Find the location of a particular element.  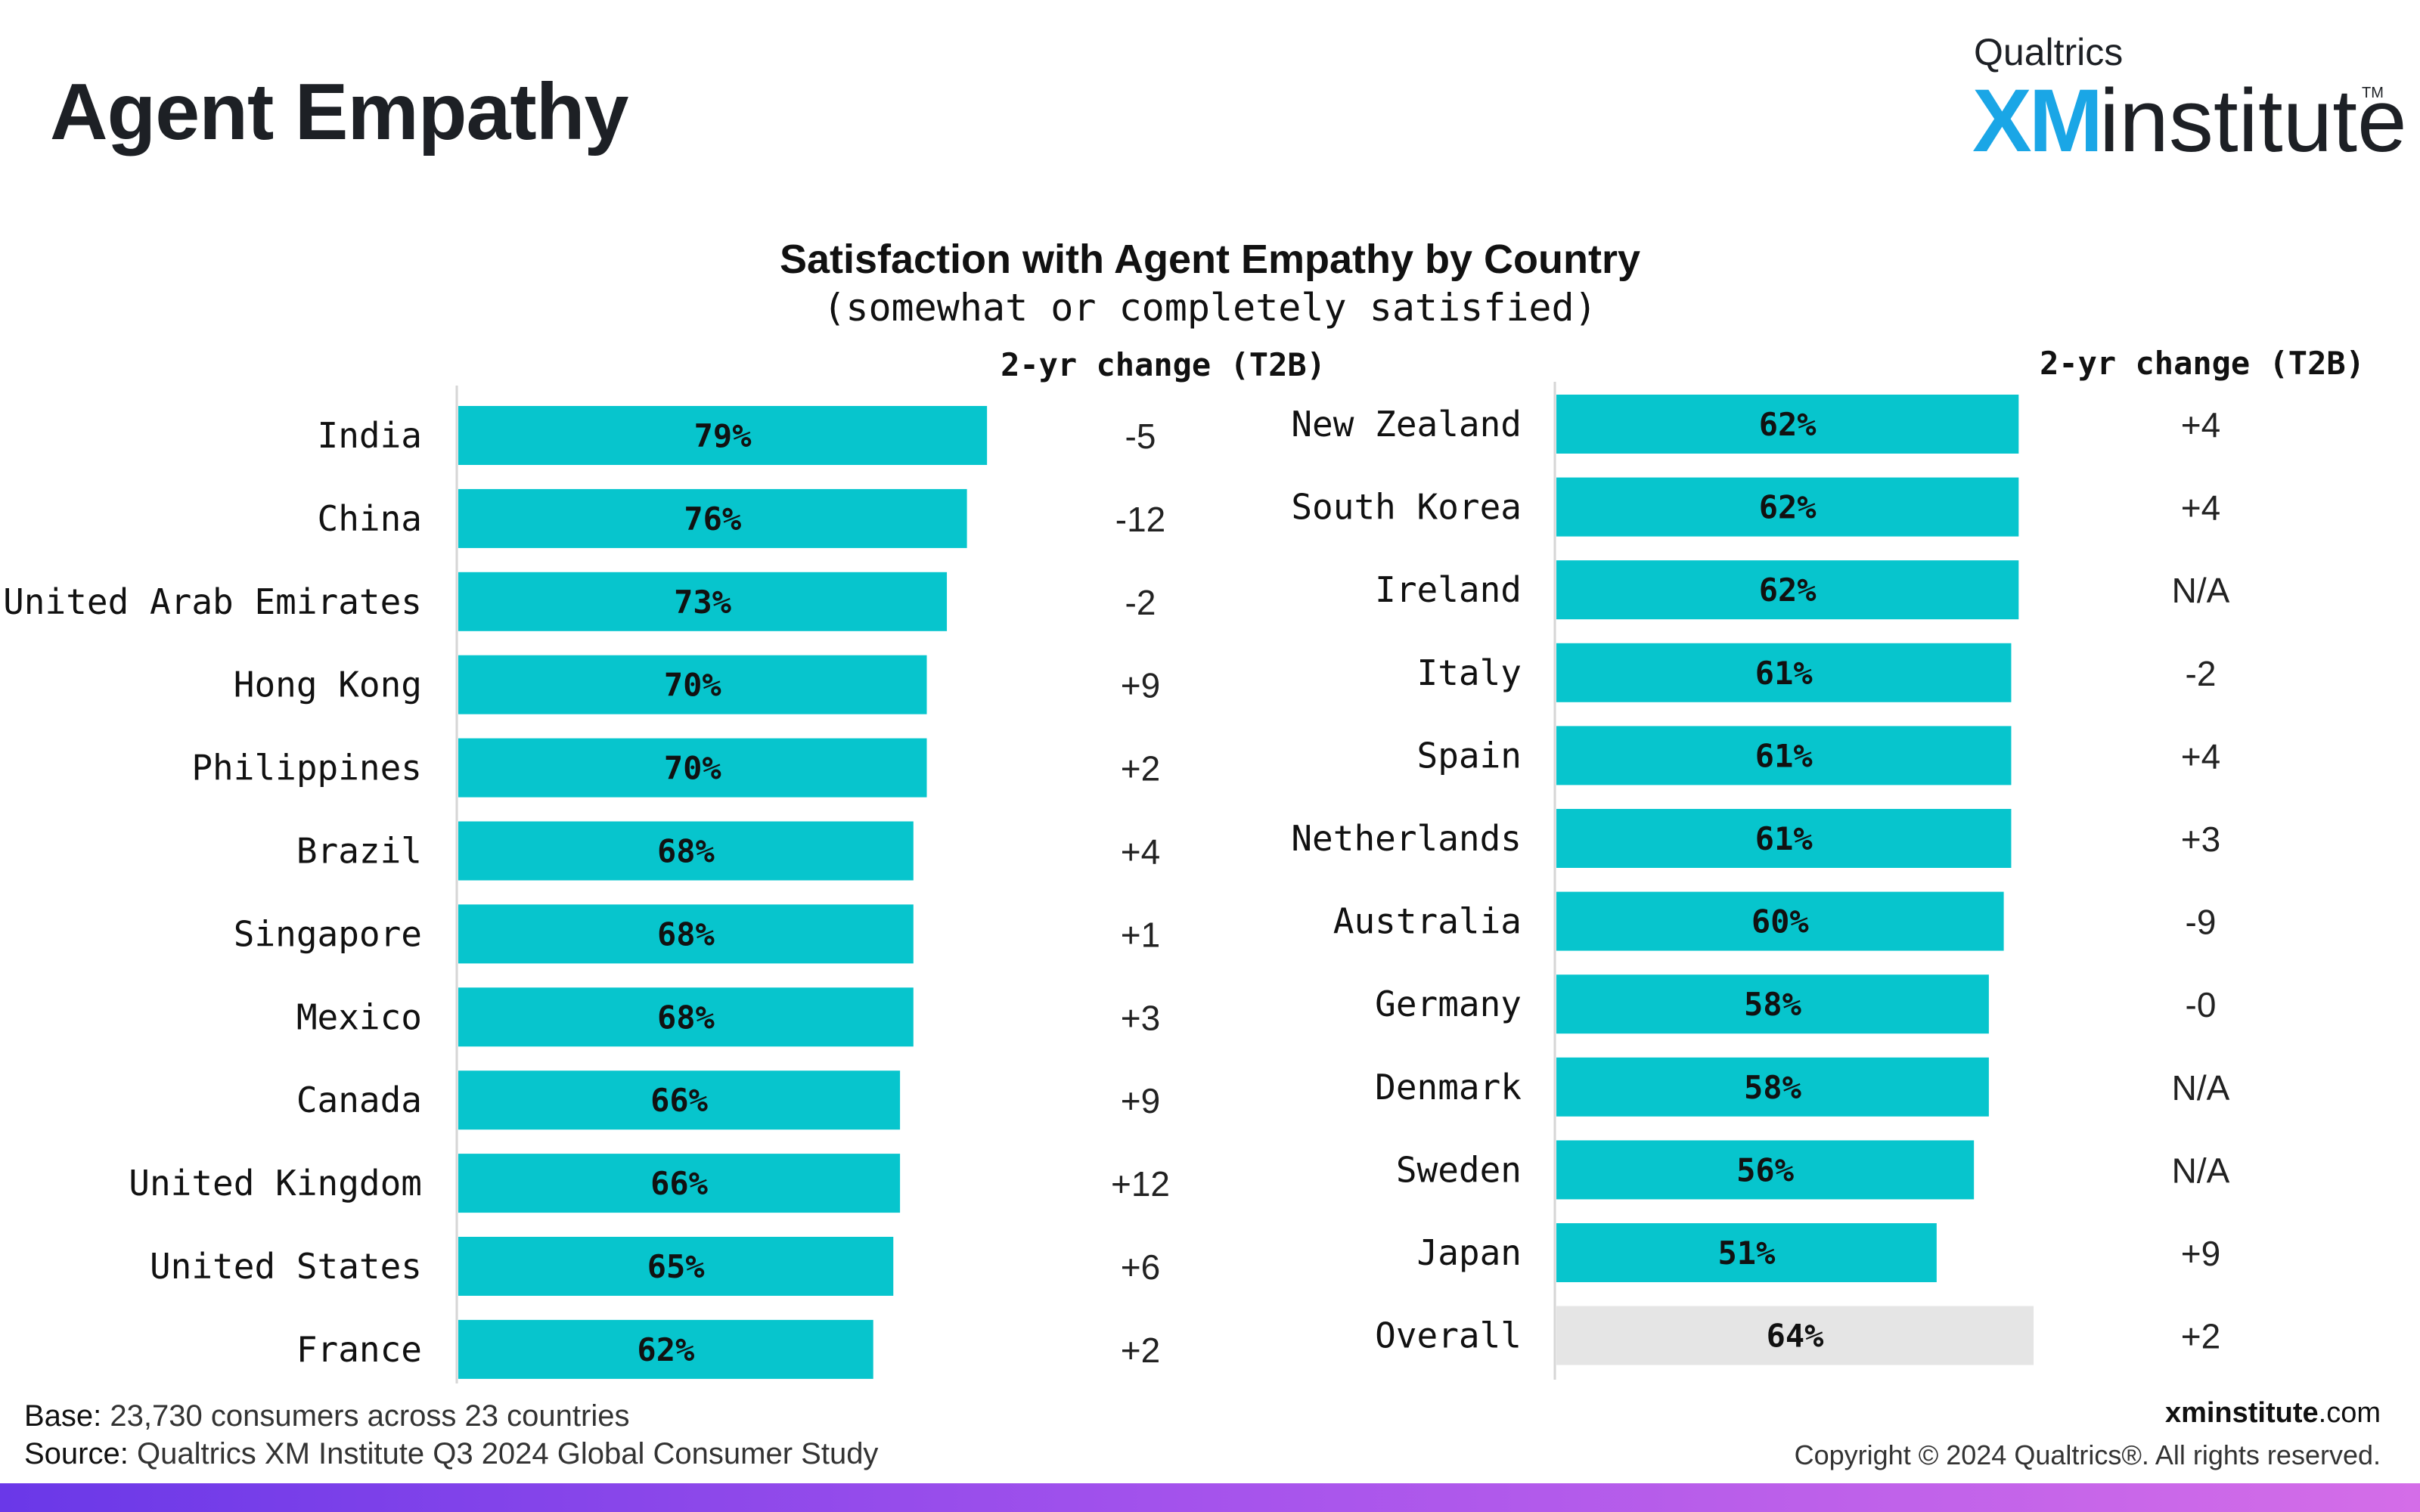

category-label: Philippines is located at coordinates (306, 768).